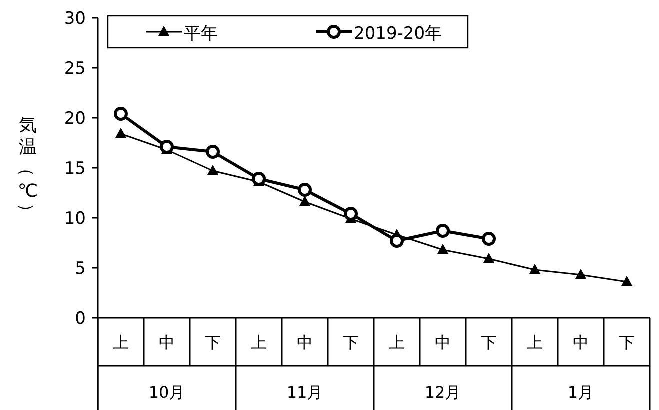 This screenshot has height=410, width=659. I want to click on y-tick-label: 5, so click(80, 269).